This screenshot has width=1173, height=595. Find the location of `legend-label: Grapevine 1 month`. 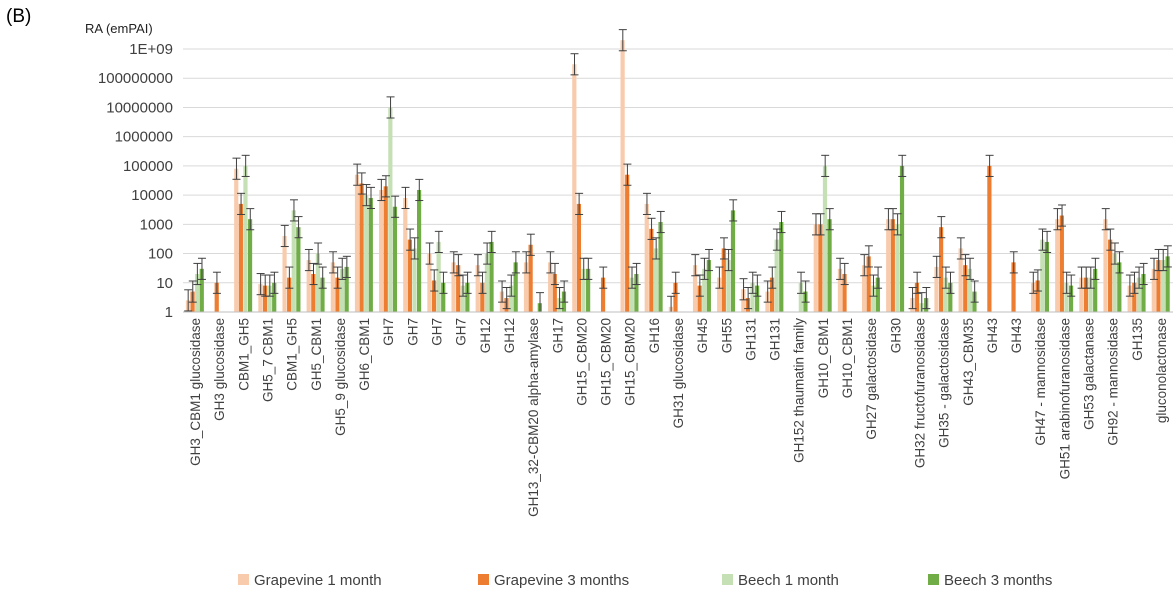

legend-label: Grapevine 1 month is located at coordinates (318, 580).